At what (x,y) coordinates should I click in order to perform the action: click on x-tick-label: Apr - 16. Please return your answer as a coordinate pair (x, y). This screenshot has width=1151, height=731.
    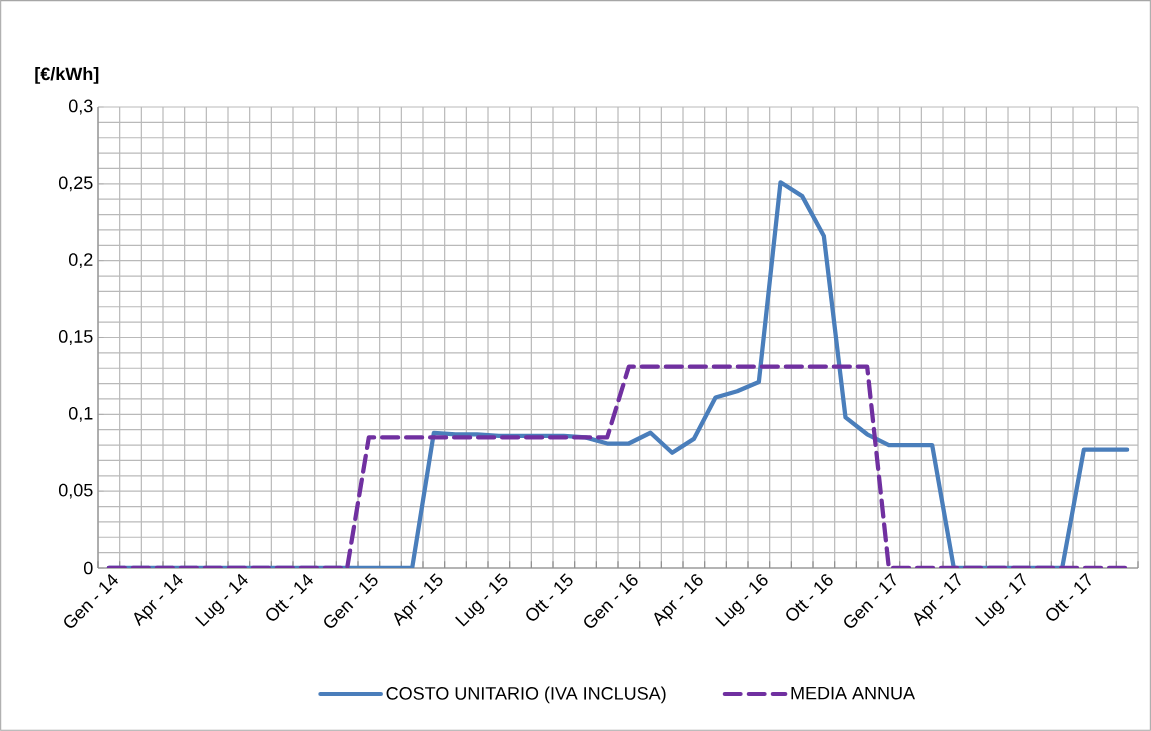
    Looking at the image, I should click on (678, 600).